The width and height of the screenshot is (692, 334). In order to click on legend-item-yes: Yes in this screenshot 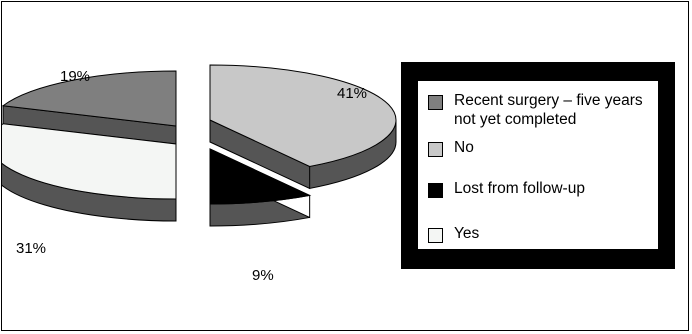, I will do `click(541, 233)`.